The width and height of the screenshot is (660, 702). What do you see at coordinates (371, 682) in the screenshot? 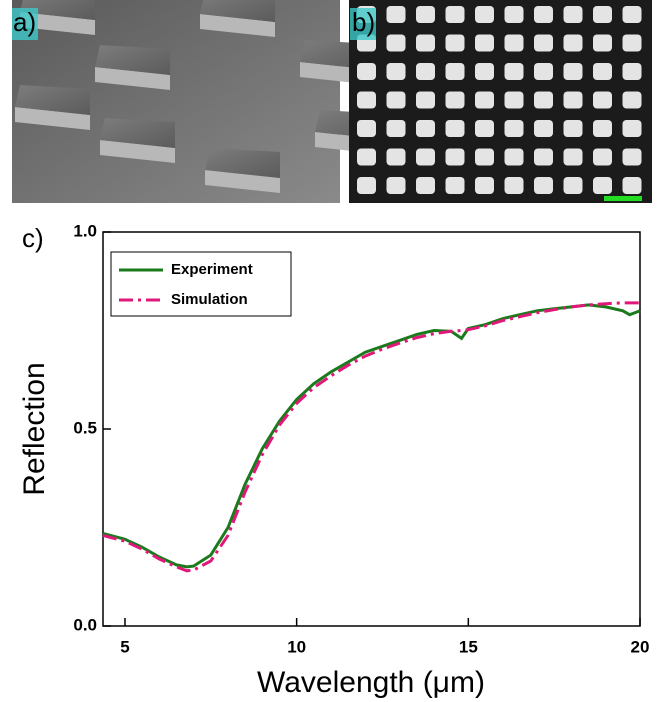
I see `x-axis-label: Wavelength (μm)` at bounding box center [371, 682].